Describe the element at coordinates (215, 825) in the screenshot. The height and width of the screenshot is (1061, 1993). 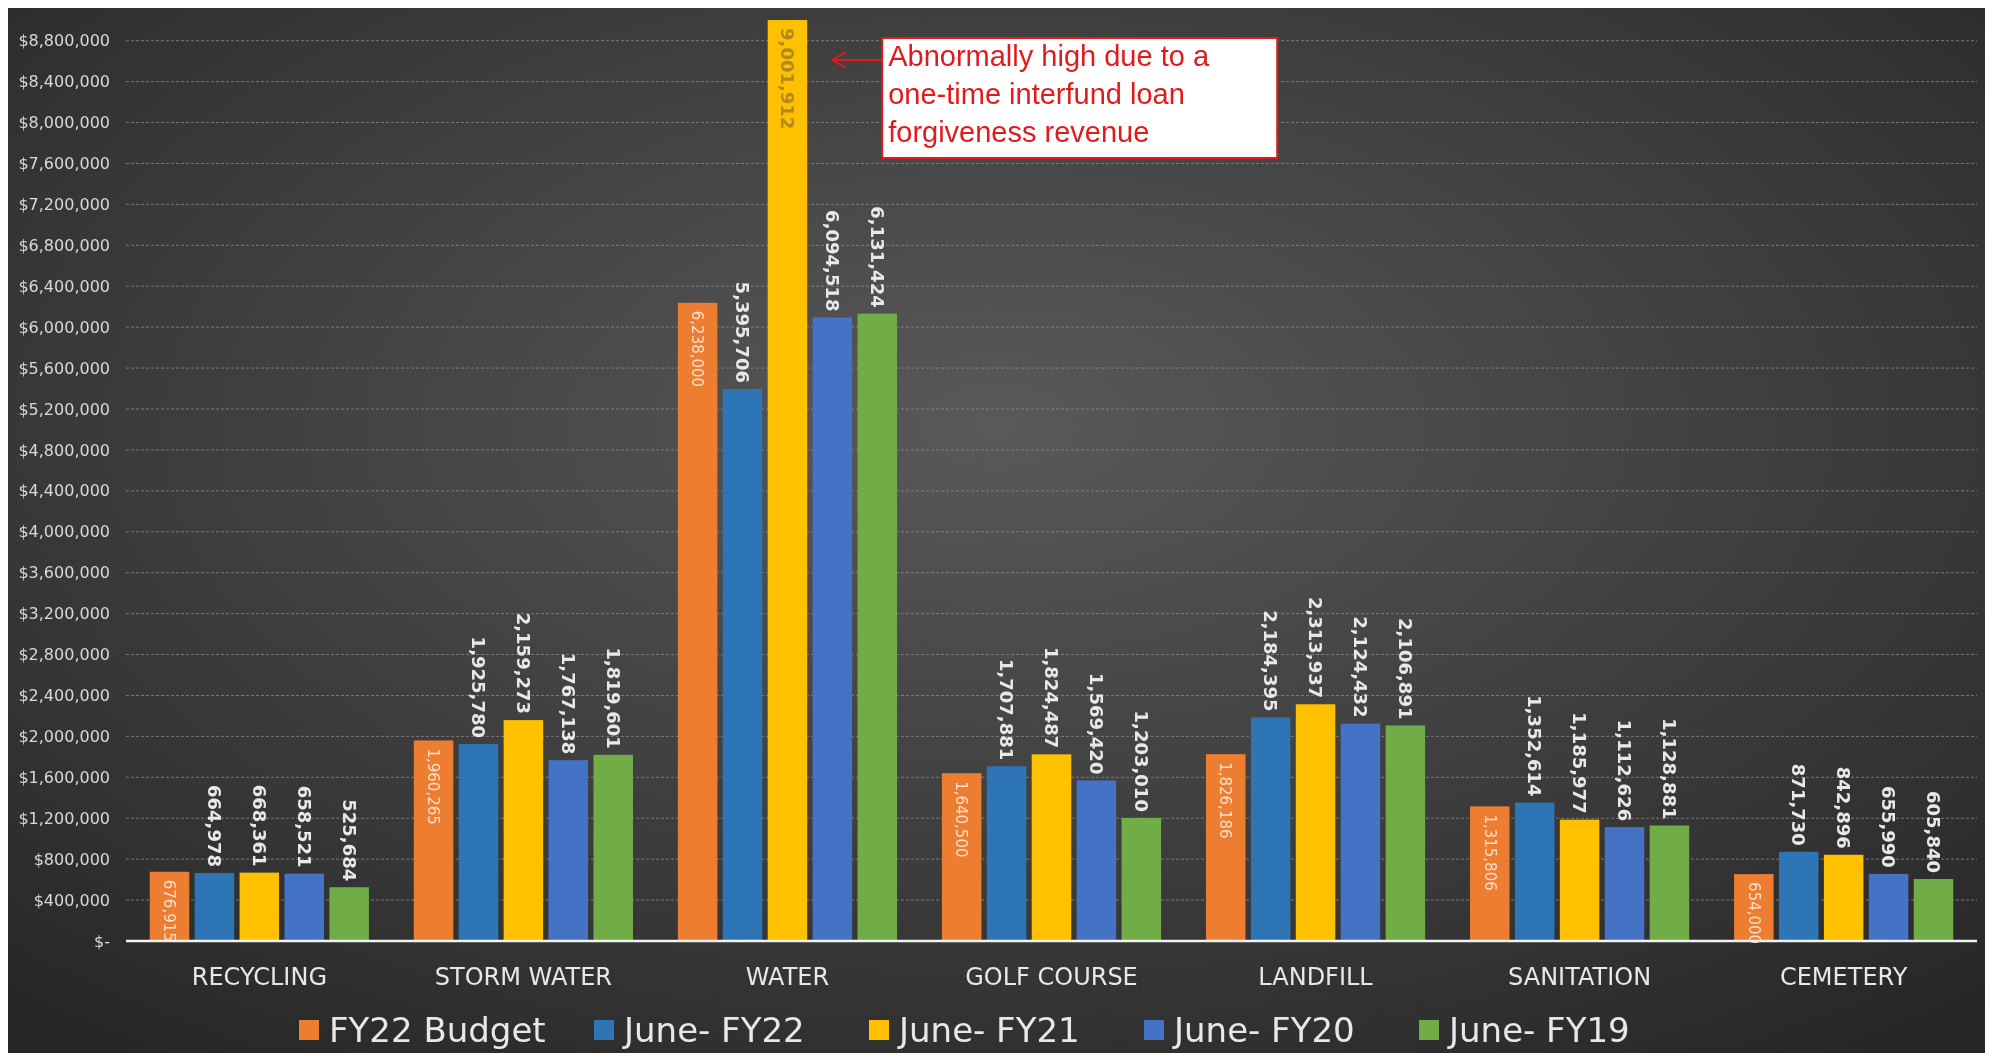
I see `data-label: 664,978` at that location.